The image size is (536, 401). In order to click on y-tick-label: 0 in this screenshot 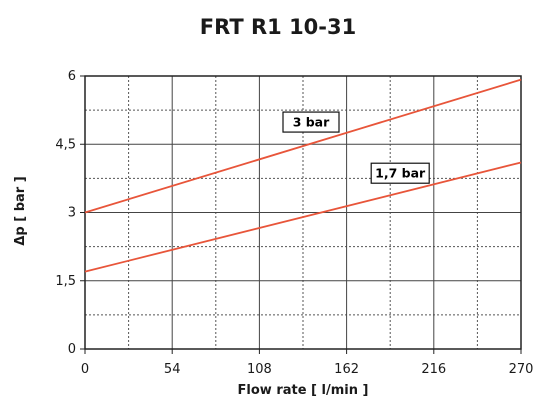, I will do `click(72, 349)`.